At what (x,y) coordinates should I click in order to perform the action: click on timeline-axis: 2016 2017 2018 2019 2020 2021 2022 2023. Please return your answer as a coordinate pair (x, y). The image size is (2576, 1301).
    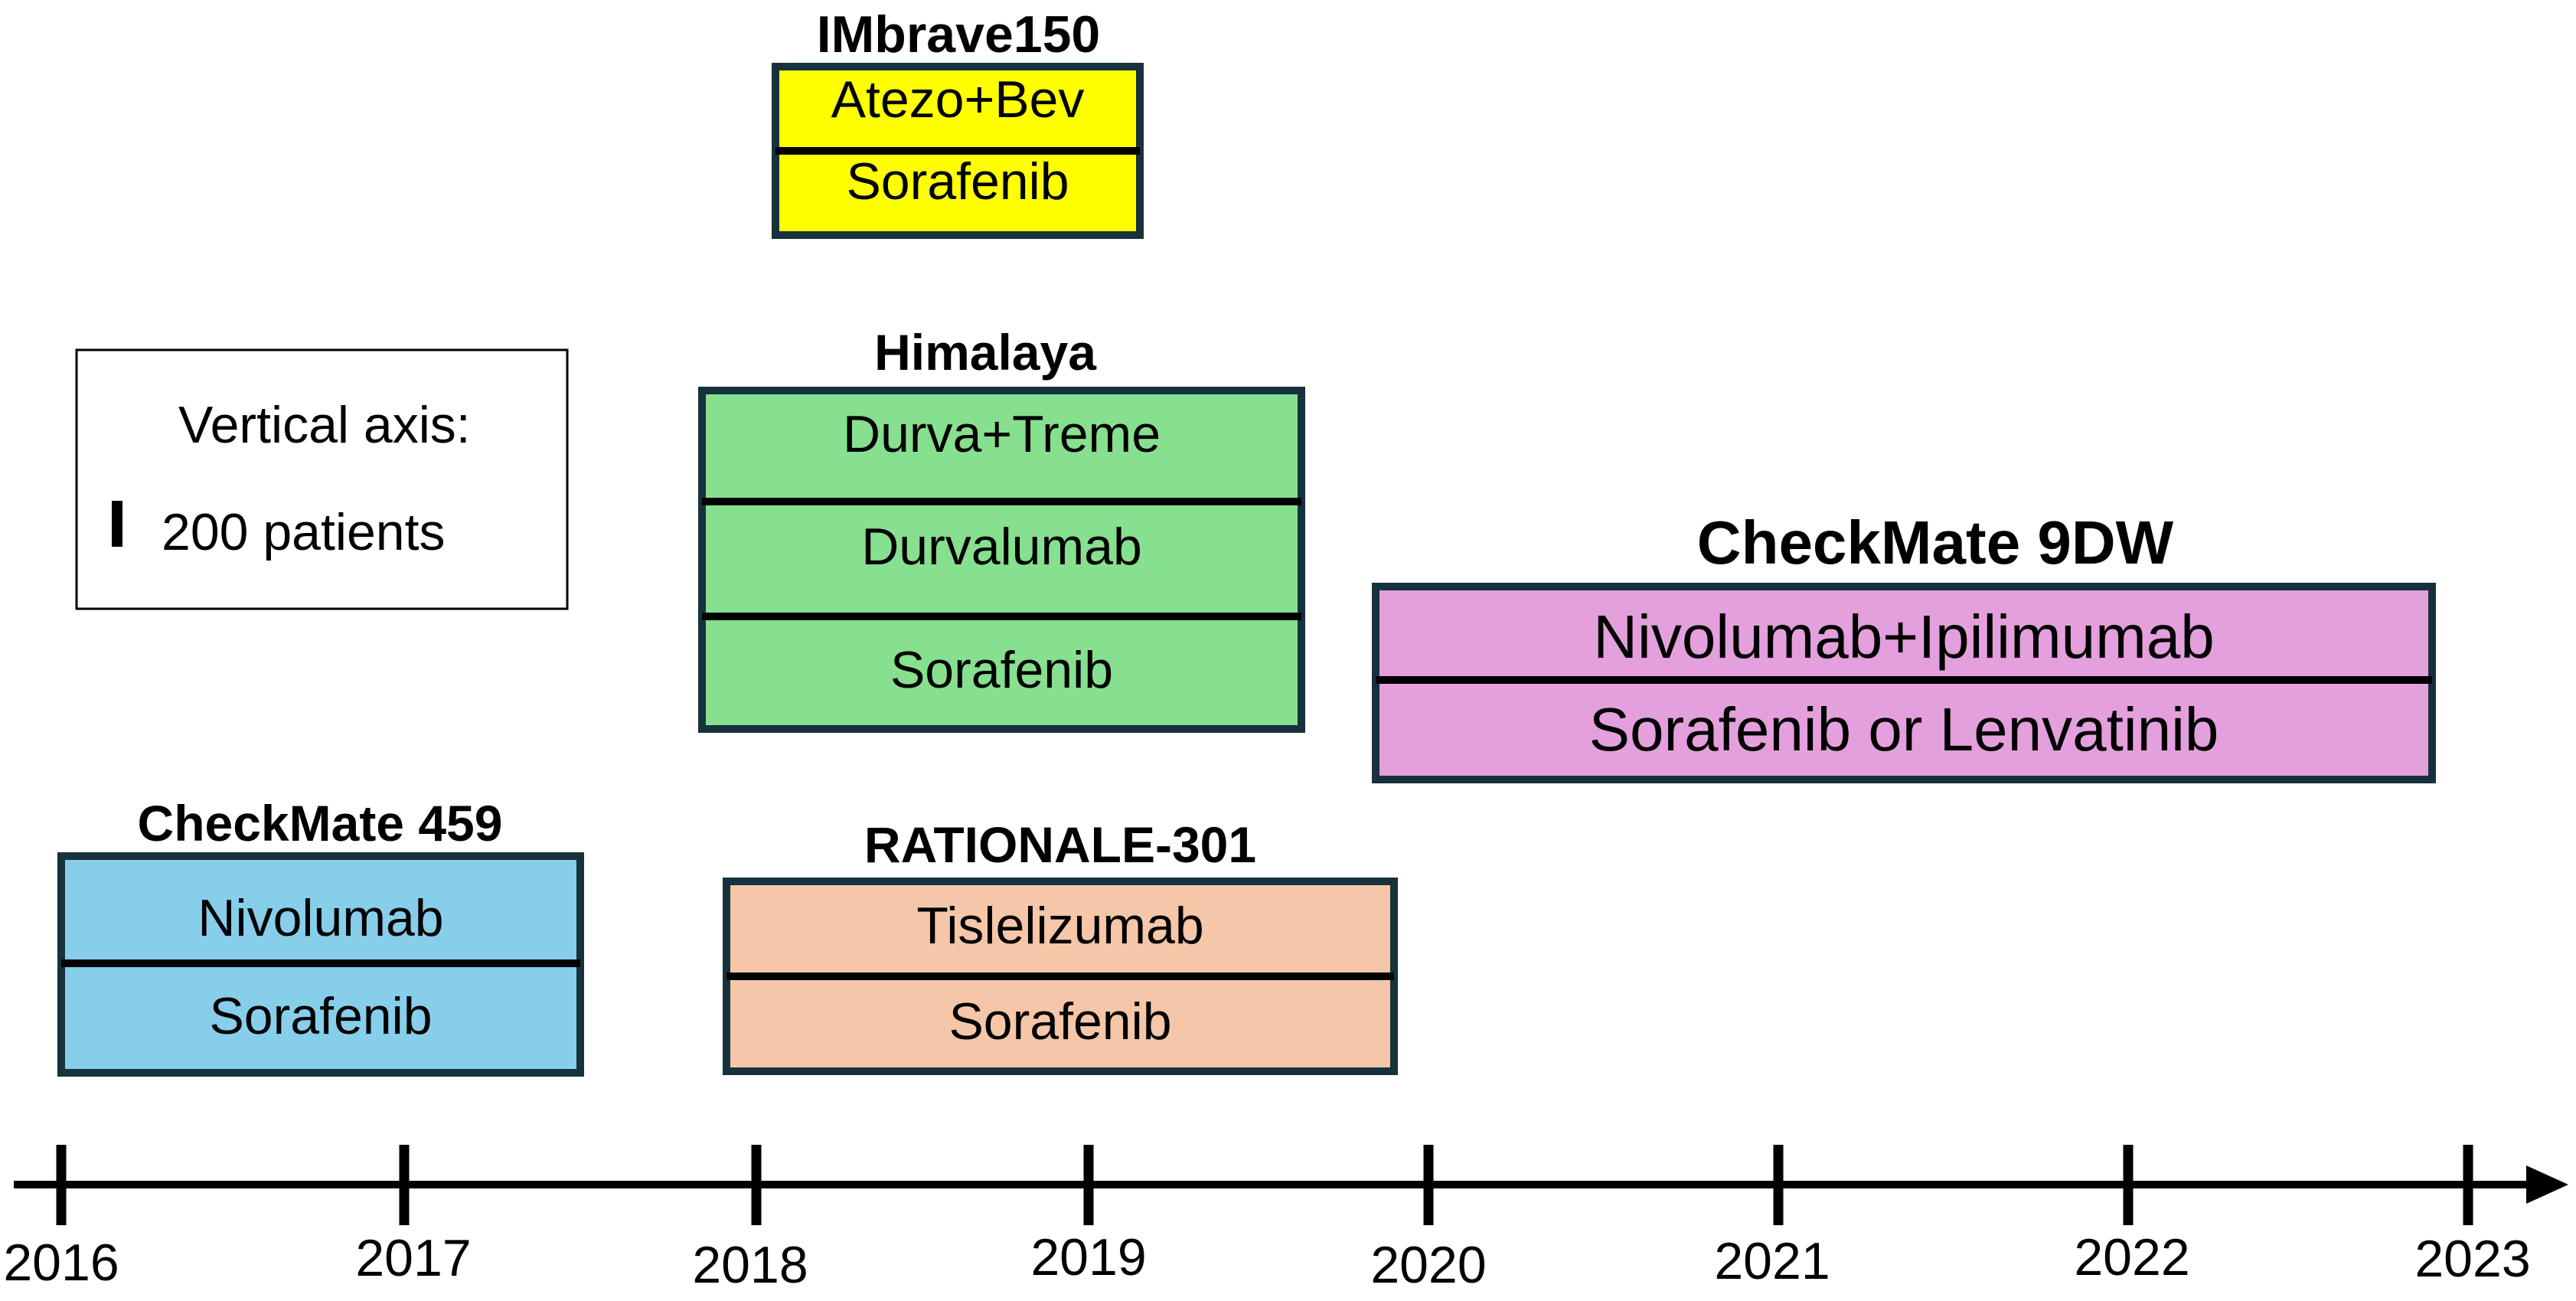
    Looking at the image, I should click on (1285, 1219).